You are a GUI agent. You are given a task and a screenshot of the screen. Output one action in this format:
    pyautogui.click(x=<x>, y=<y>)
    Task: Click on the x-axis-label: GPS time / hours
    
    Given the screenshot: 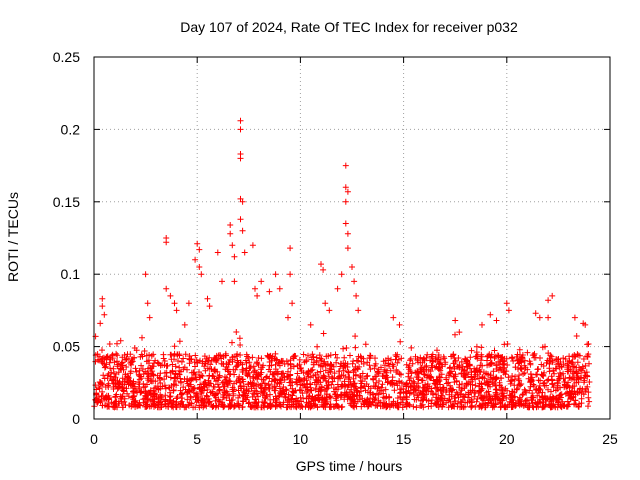 What is the action you would take?
    pyautogui.click(x=349, y=466)
    